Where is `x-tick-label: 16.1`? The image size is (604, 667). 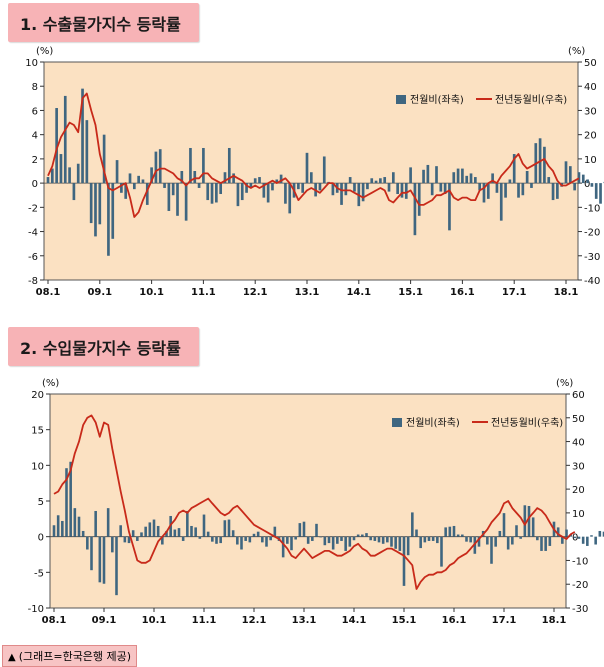
x-tick-label: 16.1 is located at coordinates (462, 292).